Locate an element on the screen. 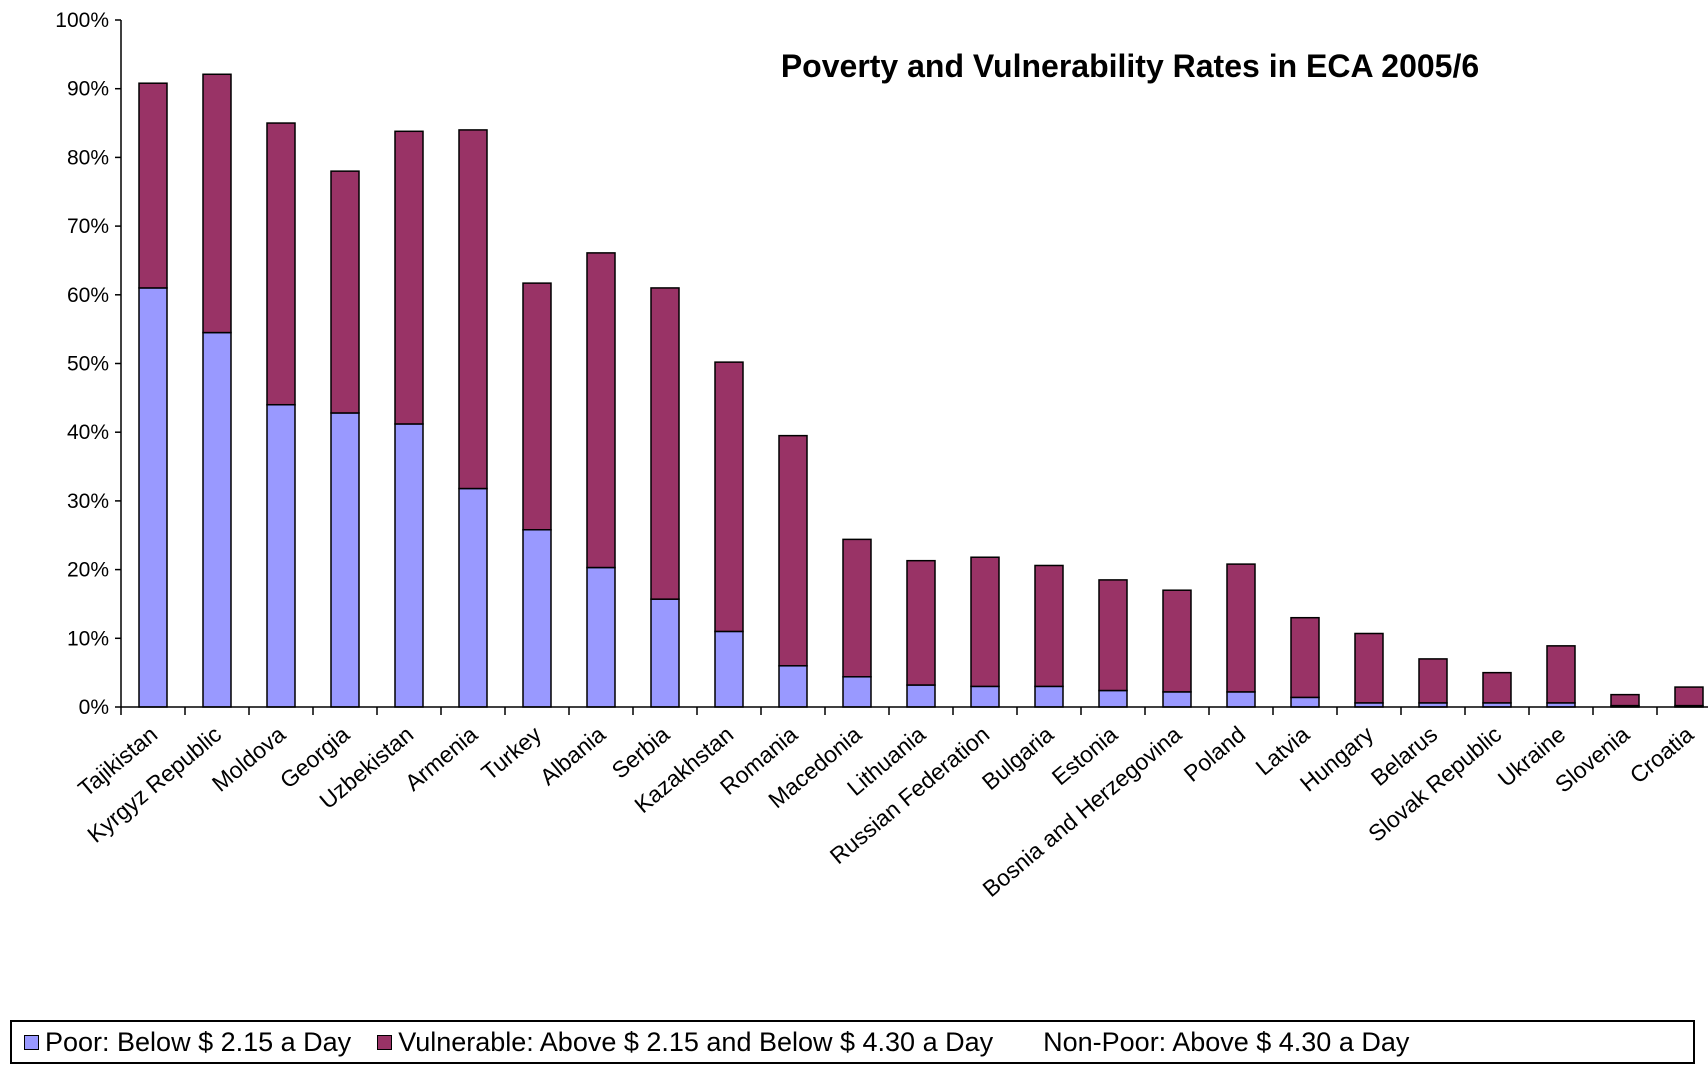 Image resolution: width=1708 pixels, height=1068 pixels. legend-label-non-poor: Non-Poor: Above $ 4.30 a Day is located at coordinates (1226, 1041).